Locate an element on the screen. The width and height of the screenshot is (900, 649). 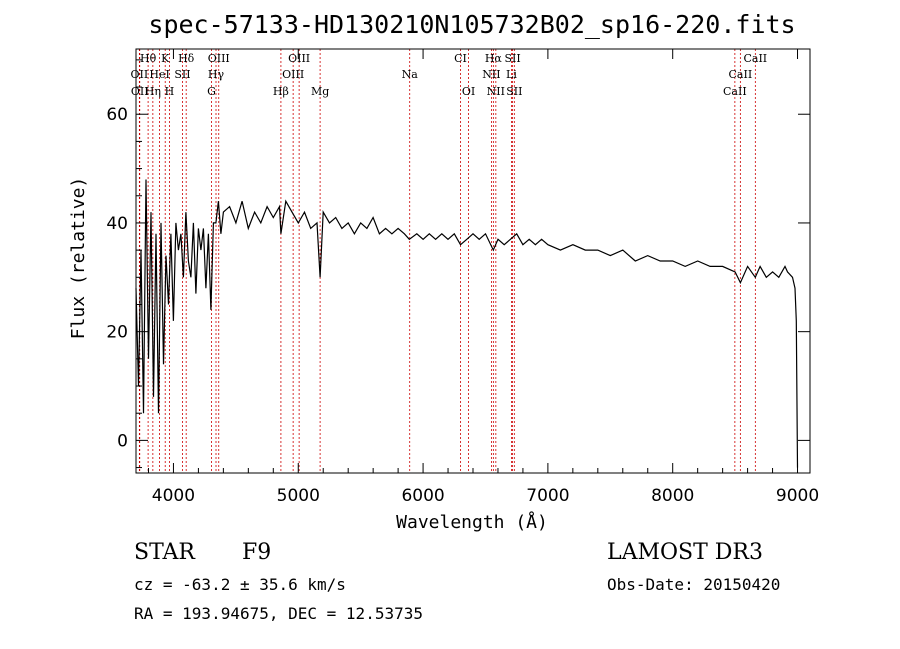
redshift-text: cz = -63.2 ± 35.6 km/s is located at coordinates (240, 584).